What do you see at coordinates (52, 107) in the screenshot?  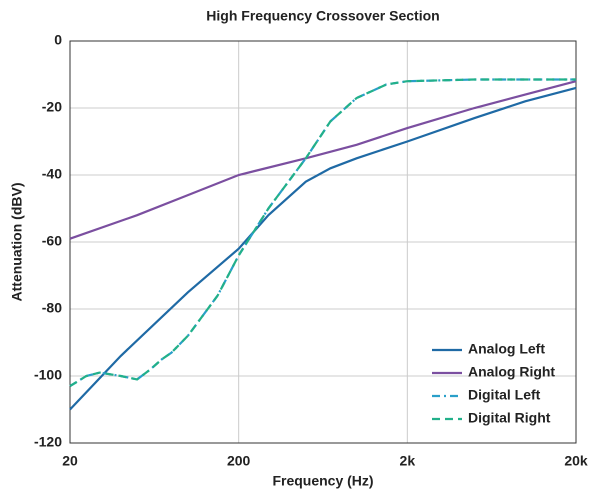 I see `y-tick-label: -20` at bounding box center [52, 107].